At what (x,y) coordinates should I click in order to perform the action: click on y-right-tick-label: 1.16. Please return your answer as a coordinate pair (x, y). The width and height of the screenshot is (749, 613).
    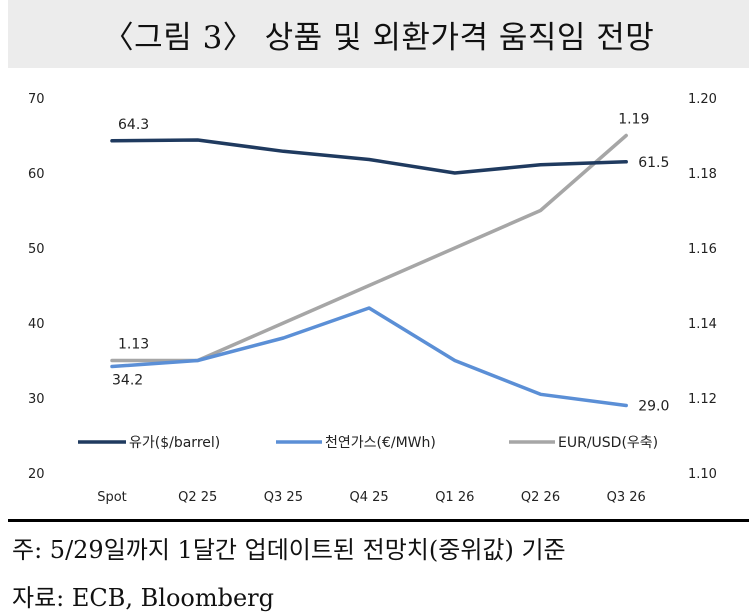
    Looking at the image, I should click on (702, 249).